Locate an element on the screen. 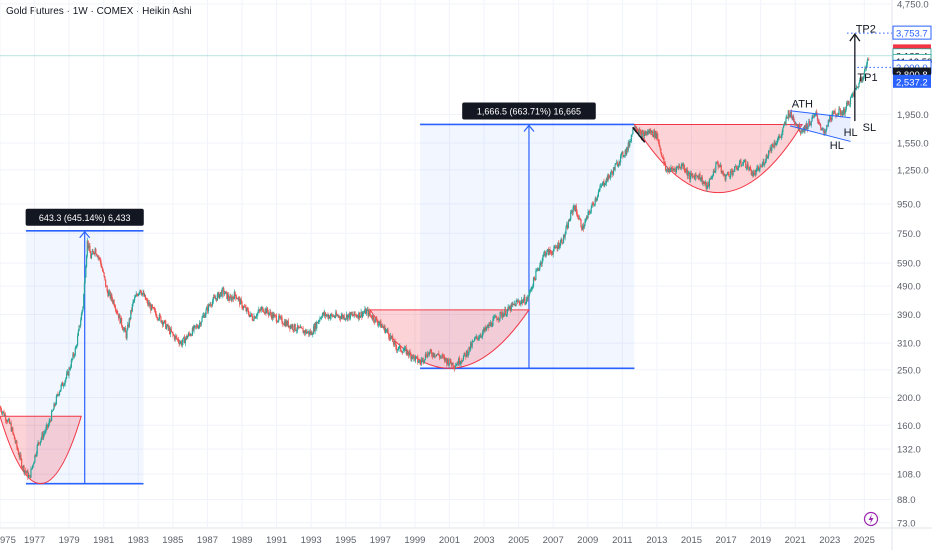 The width and height of the screenshot is (932, 550). y-tick-label: 132.0 is located at coordinates (909, 450).